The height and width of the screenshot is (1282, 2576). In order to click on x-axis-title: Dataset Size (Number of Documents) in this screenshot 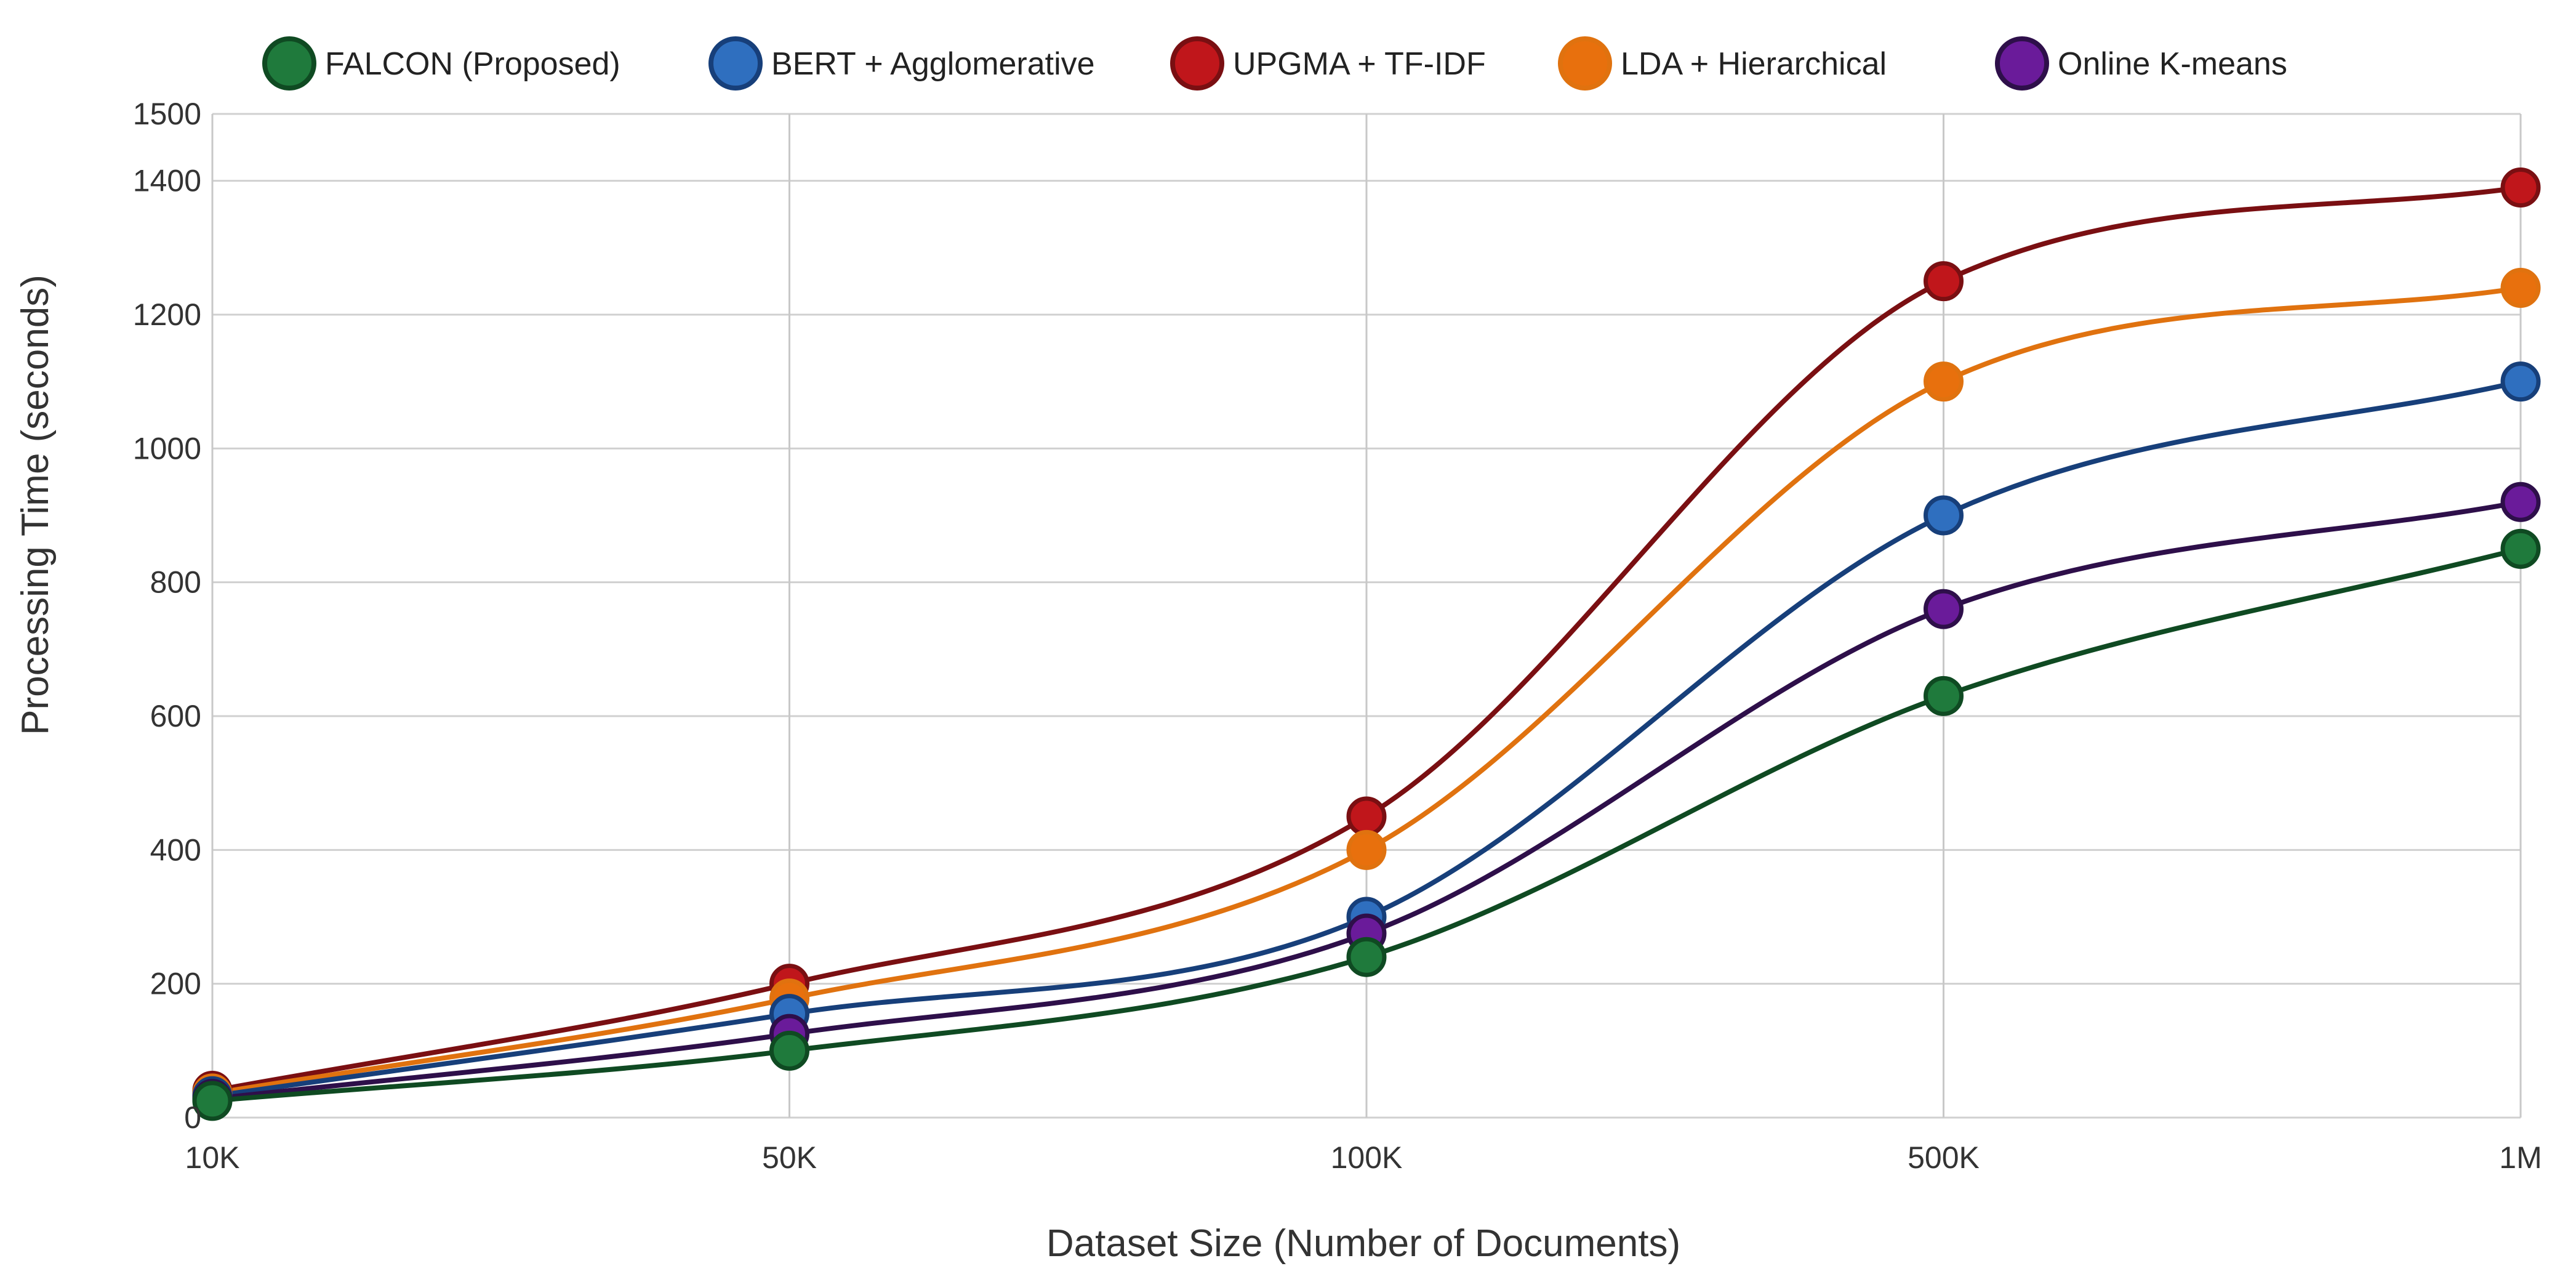, I will do `click(1363, 1243)`.